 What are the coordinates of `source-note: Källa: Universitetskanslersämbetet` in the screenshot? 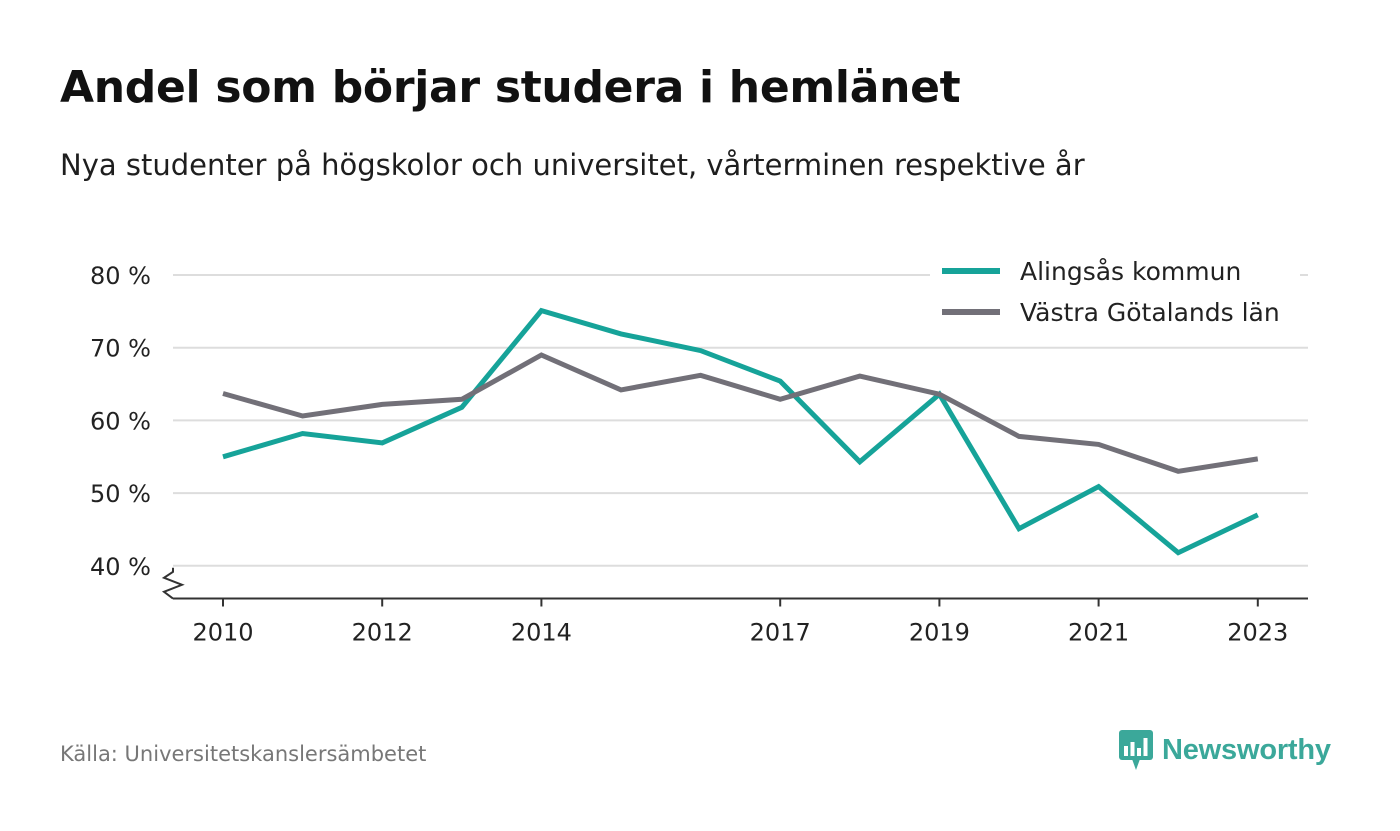 It's located at (243, 754).